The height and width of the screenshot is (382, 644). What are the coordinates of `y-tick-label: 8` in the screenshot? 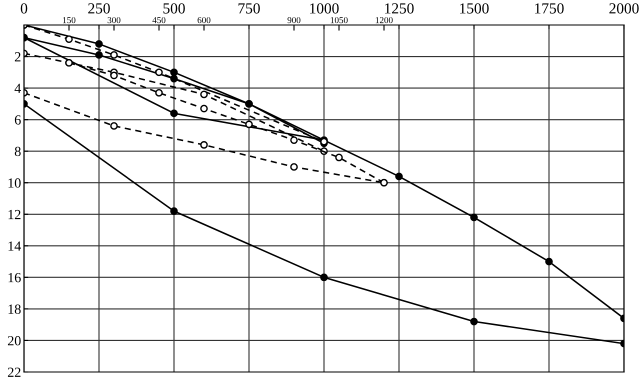 It's located at (17, 151).